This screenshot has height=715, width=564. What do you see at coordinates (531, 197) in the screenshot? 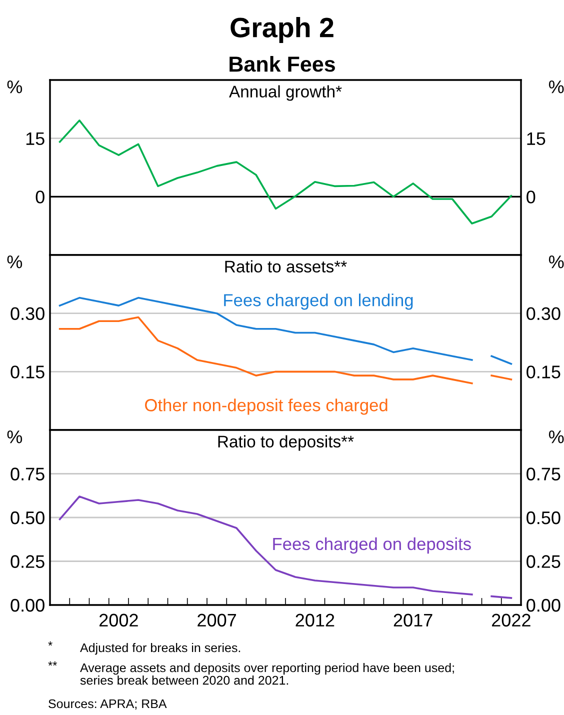
I see `y2-tick-label: 0` at bounding box center [531, 197].